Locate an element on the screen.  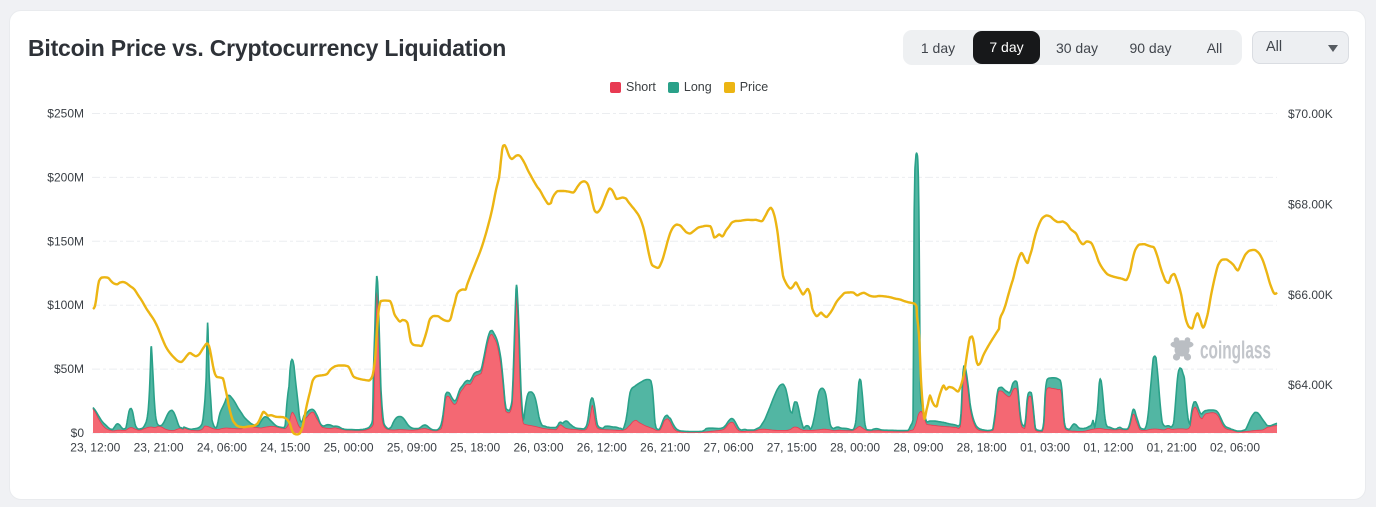
svg-text: 25, 18:00 is located at coordinates (475, 448).